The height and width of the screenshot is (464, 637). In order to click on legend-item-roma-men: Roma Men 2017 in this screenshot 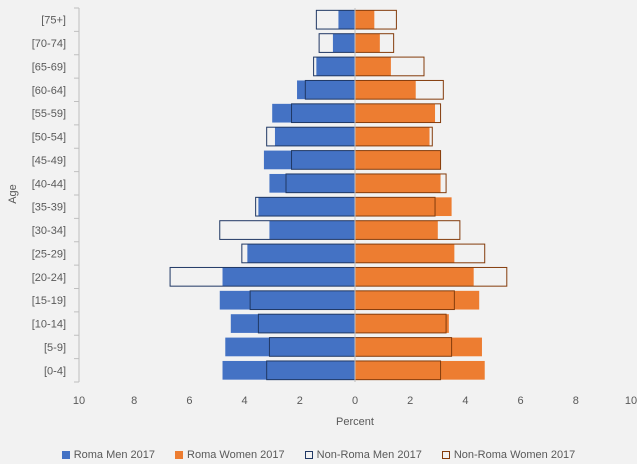, I will do `click(108, 455)`.